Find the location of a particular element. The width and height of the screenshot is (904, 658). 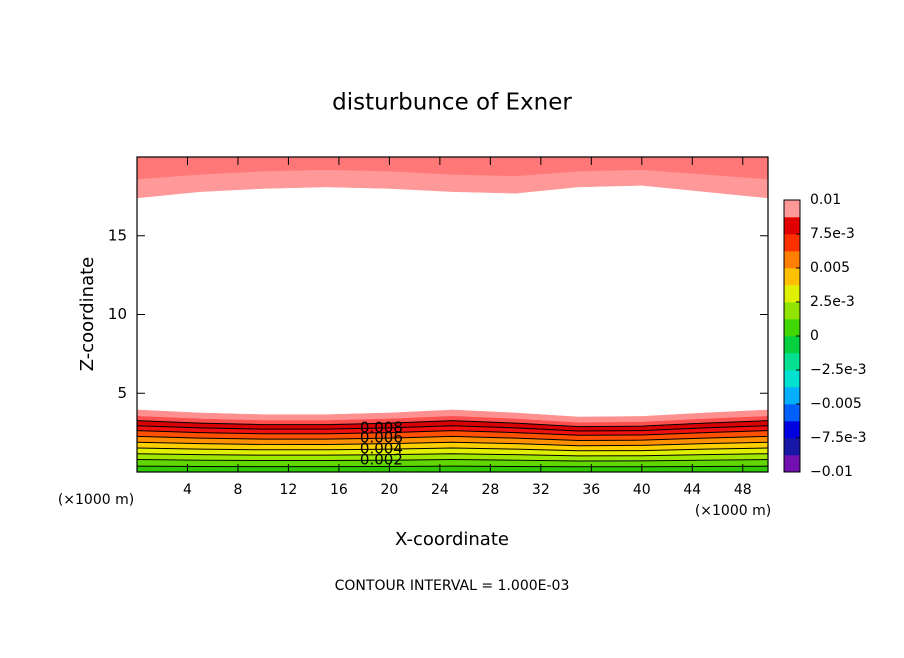

x-tick-label: 48 is located at coordinates (743, 490).